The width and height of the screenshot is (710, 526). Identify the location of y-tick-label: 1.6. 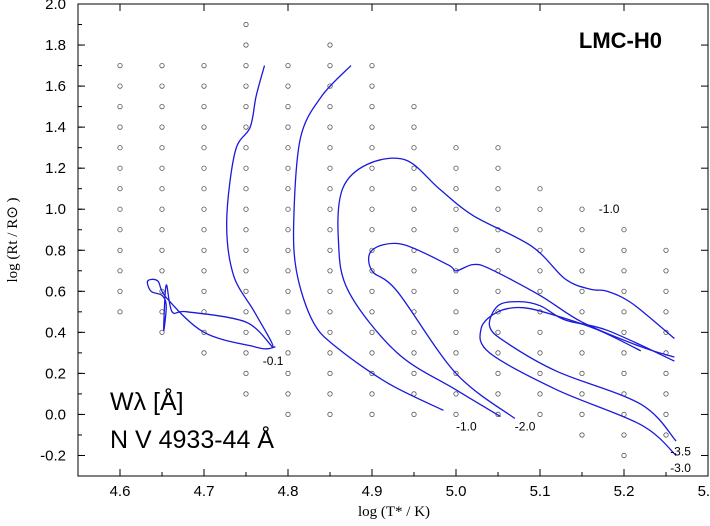
(55, 86).